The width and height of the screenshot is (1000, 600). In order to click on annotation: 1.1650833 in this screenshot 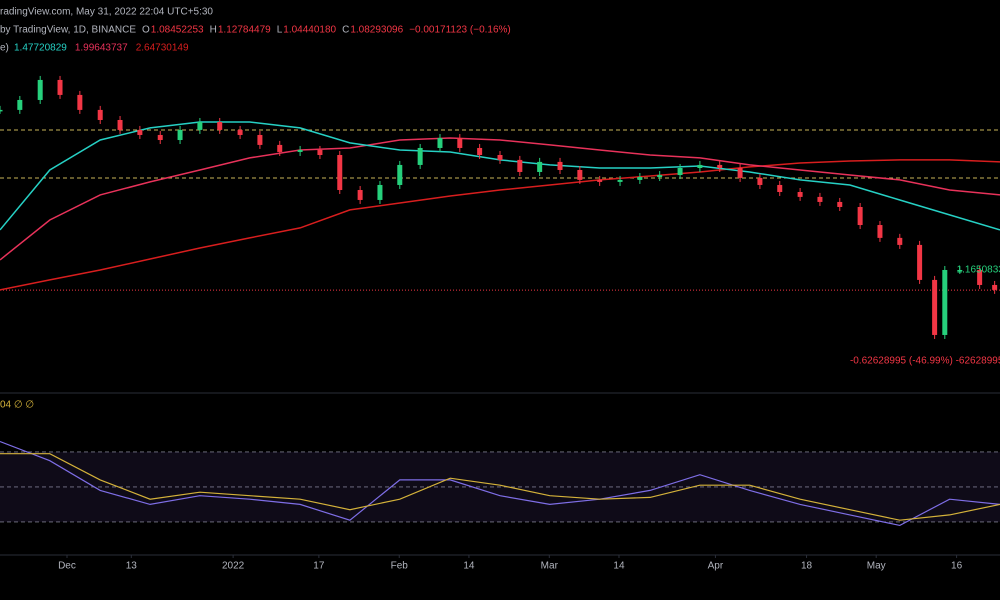, I will do `click(978, 270)`.